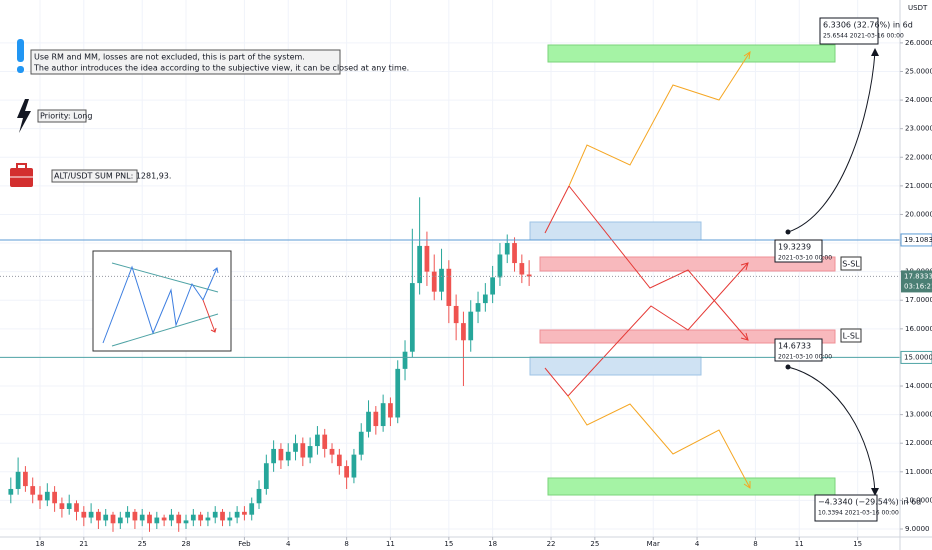 The width and height of the screenshot is (932, 550). I want to click on x-tick-label: 21, so click(83, 544).